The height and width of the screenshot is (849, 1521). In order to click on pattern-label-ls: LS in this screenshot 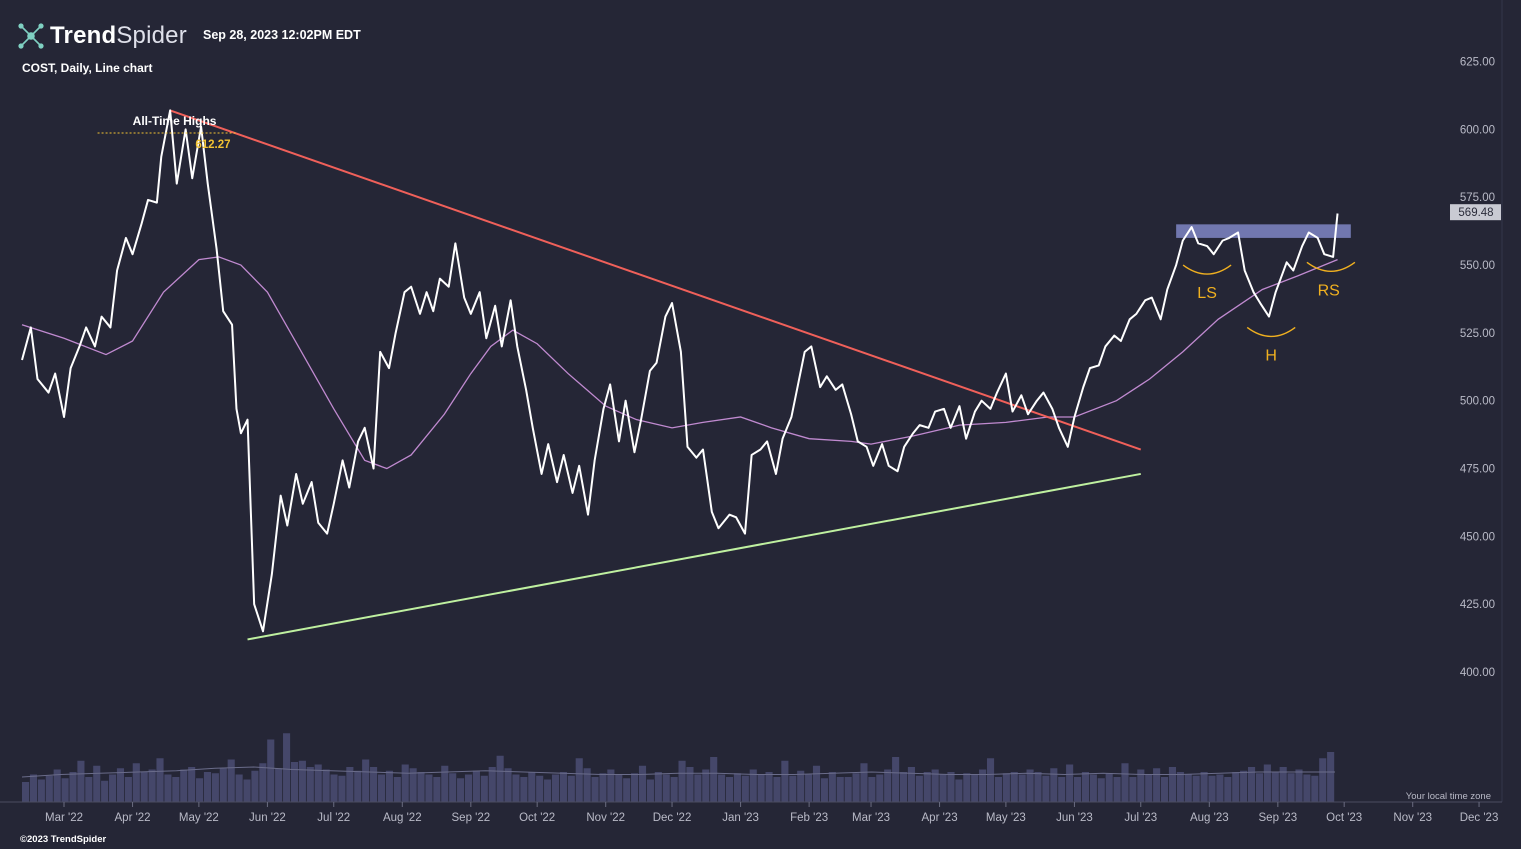, I will do `click(1207, 293)`.